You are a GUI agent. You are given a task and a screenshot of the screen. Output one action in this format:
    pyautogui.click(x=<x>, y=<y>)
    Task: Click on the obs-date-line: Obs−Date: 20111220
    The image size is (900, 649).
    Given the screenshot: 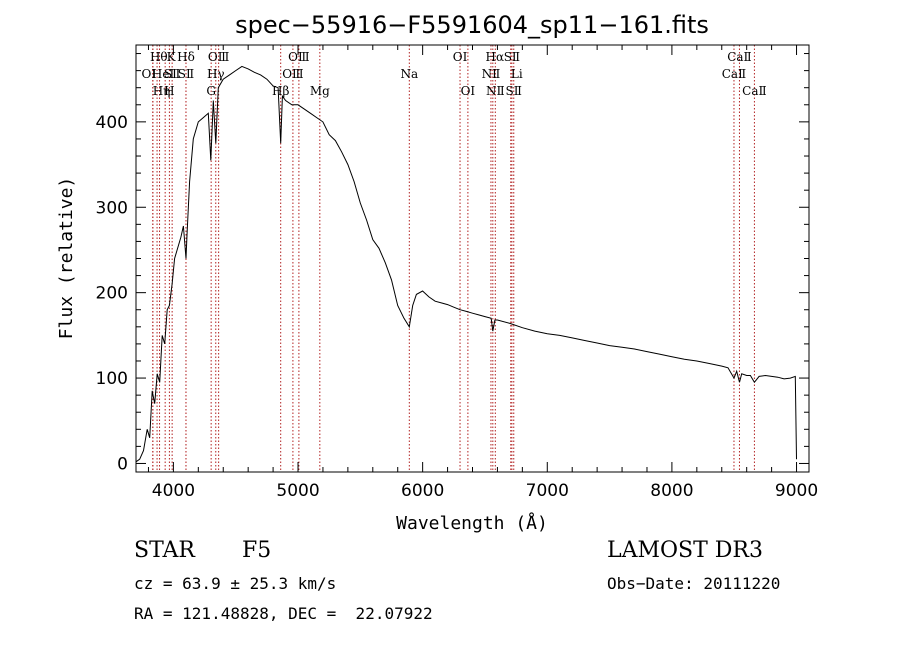 What is the action you would take?
    pyautogui.click(x=694, y=583)
    